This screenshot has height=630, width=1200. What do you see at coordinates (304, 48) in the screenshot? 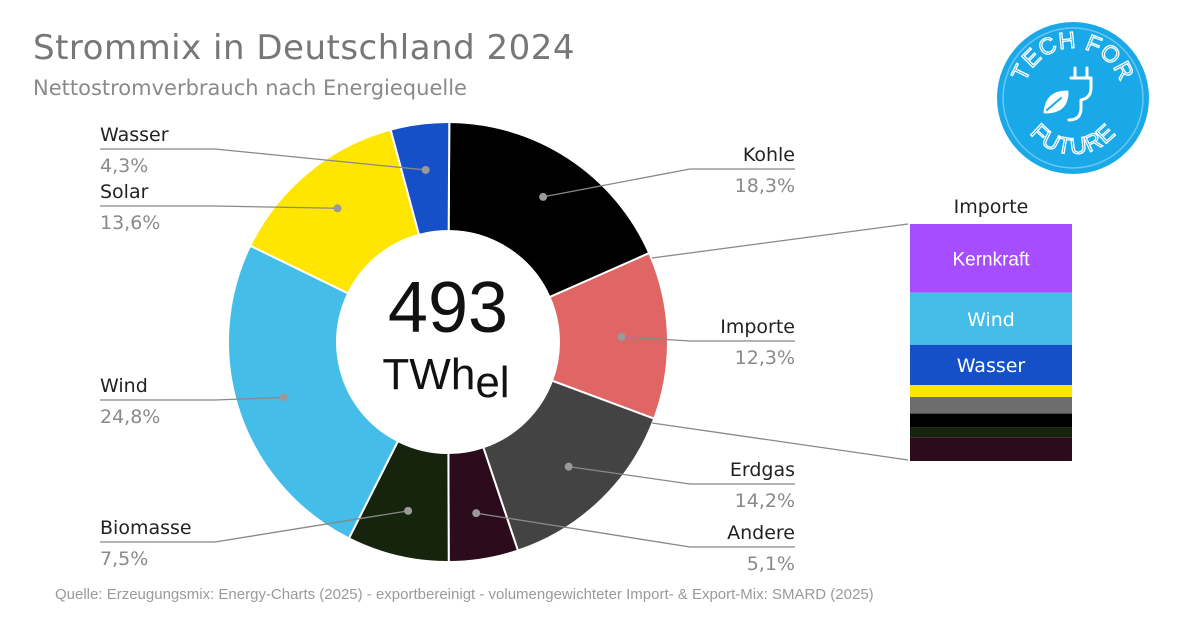
I see `chart-title: Strommix in Deutschland 2024` at bounding box center [304, 48].